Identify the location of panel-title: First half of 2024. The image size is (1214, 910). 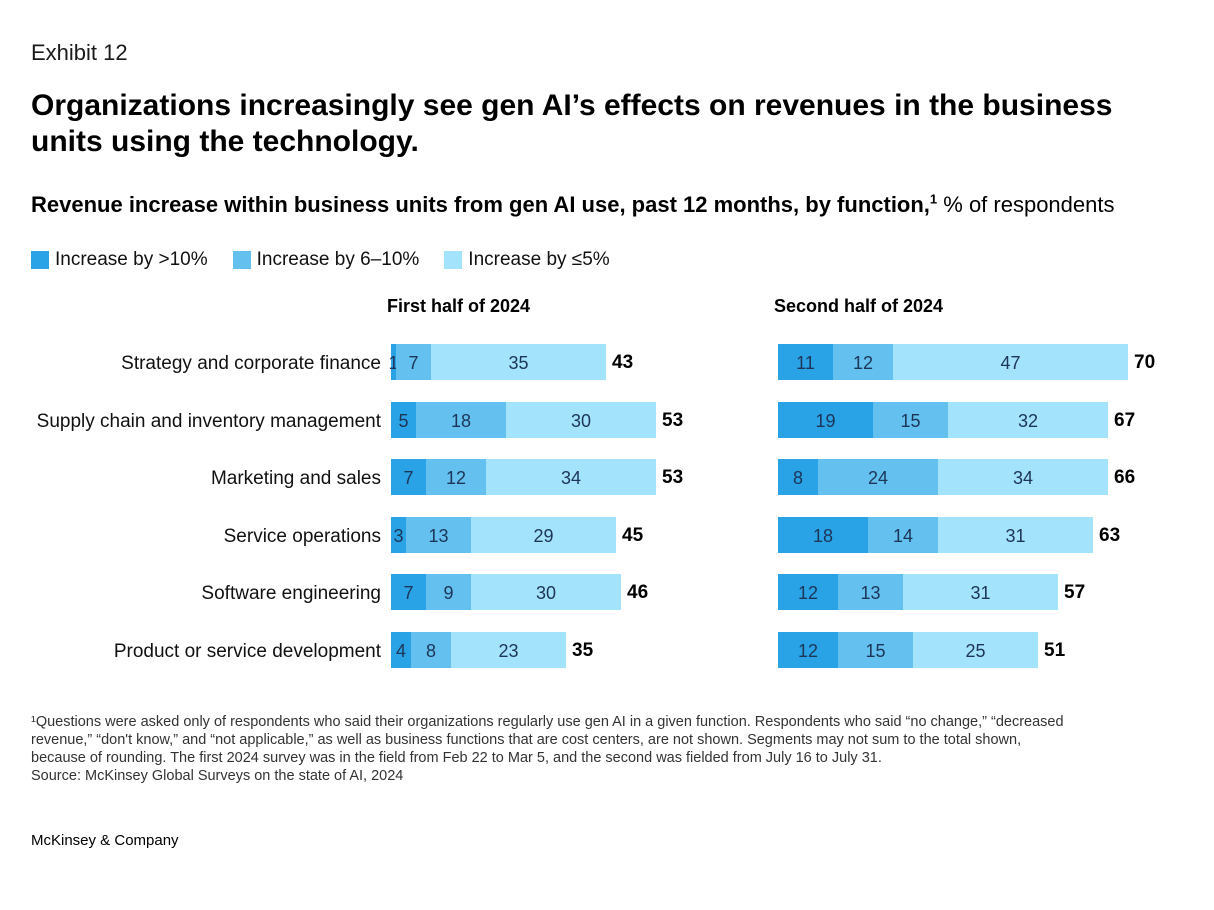
(458, 306).